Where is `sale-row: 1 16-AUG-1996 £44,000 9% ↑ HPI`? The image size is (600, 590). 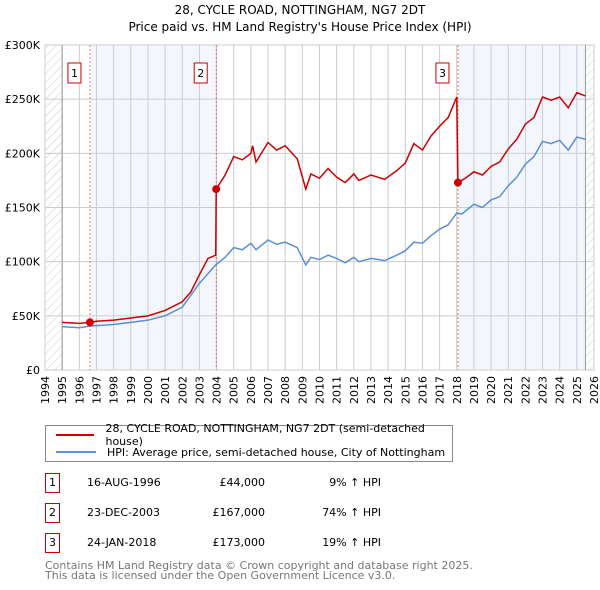
sale-row: 1 16-AUG-1996 £44,000 9% ↑ HPI is located at coordinates (255, 483).